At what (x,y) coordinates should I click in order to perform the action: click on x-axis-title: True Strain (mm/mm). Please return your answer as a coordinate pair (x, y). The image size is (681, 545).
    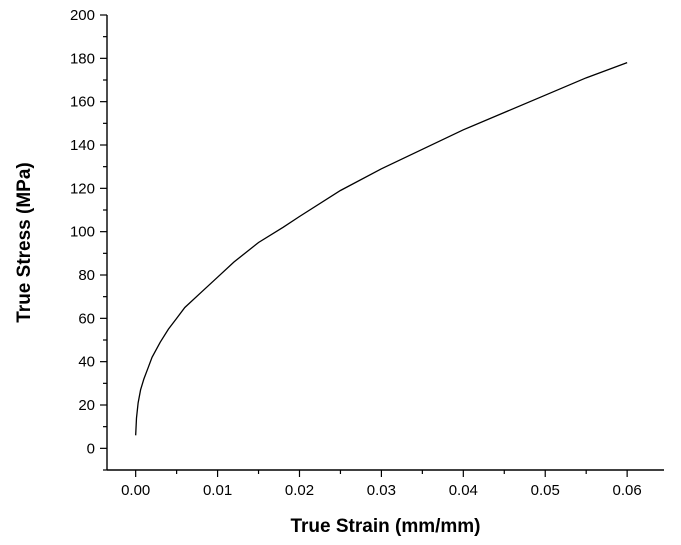
    Looking at the image, I should click on (385, 526).